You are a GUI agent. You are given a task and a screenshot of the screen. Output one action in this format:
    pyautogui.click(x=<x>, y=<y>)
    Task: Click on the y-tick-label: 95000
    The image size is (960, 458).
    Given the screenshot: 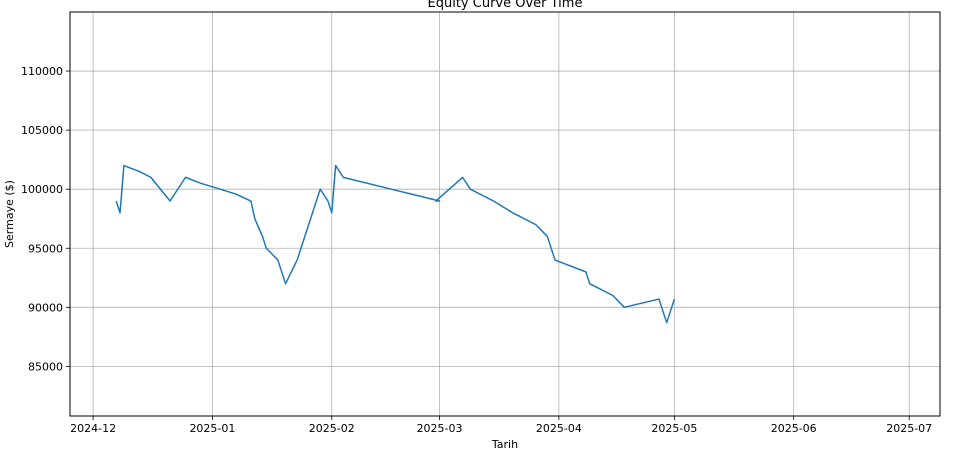 What is the action you would take?
    pyautogui.click(x=45, y=248)
    